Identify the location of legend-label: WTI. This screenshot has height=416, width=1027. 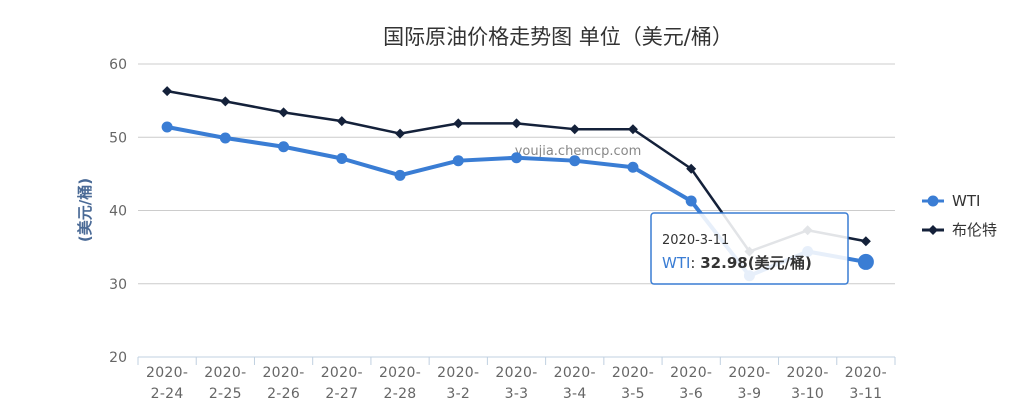
(966, 201).